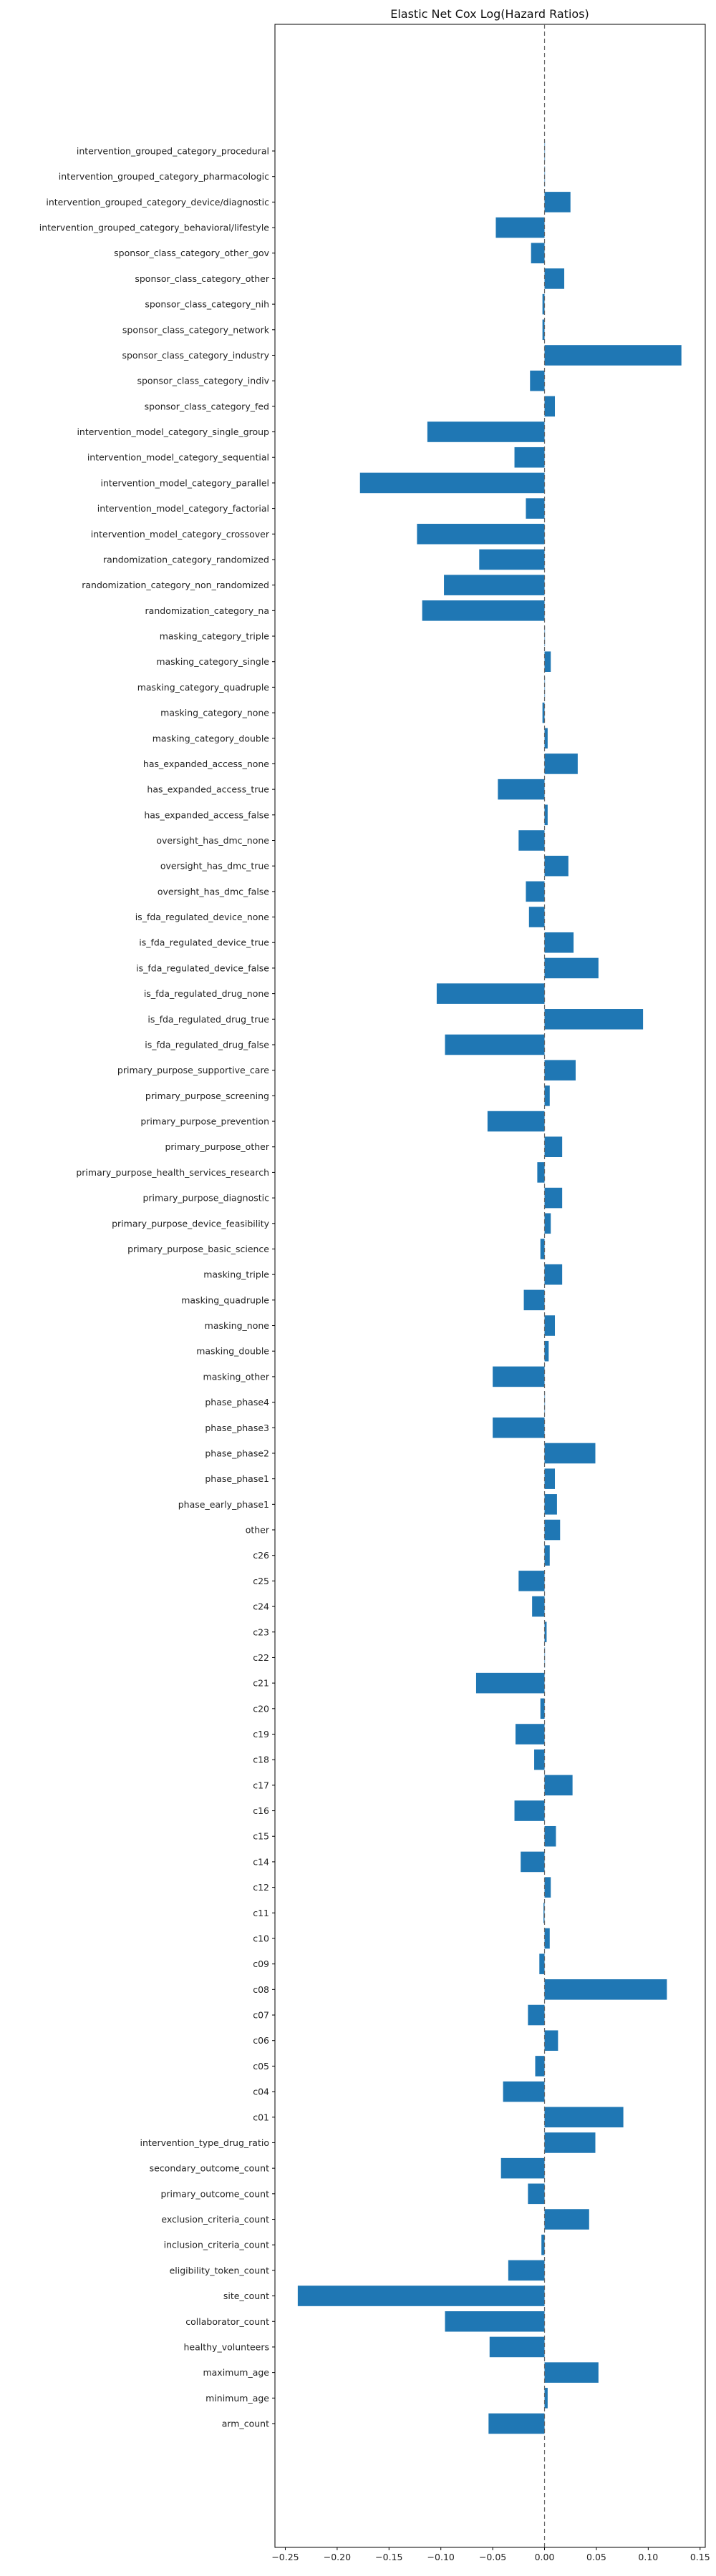  Describe the element at coordinates (545, 151) in the screenshot. I see `bar-intervention_grouped_category_procedural` at that location.